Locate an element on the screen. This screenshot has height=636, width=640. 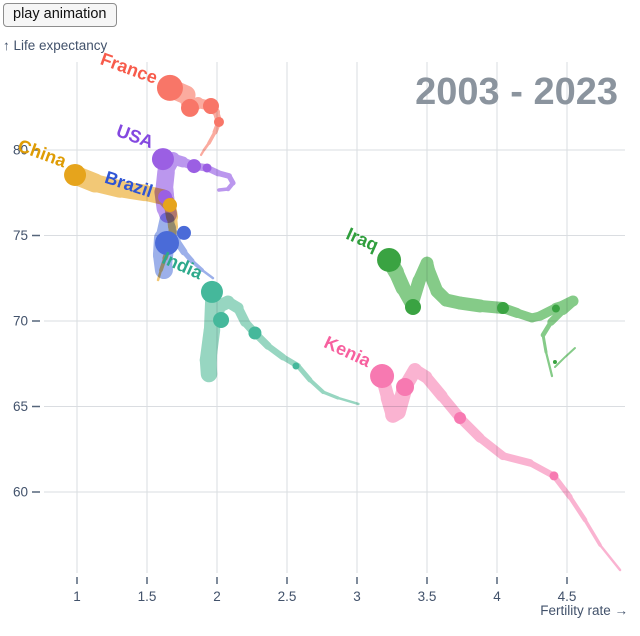
trail-iraq is located at coordinates (480, 315).